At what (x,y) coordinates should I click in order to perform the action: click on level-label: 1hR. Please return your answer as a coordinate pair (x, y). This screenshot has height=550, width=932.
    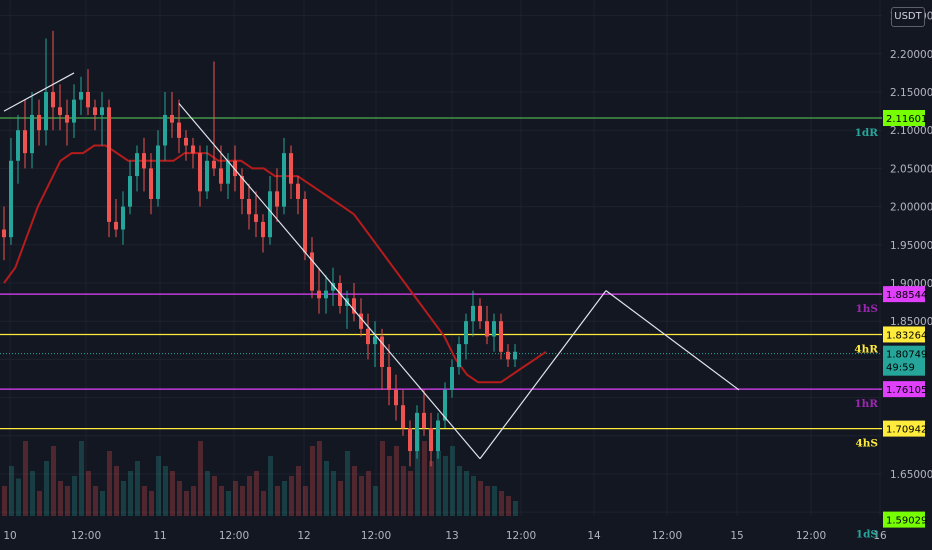
    Looking at the image, I should click on (866, 404).